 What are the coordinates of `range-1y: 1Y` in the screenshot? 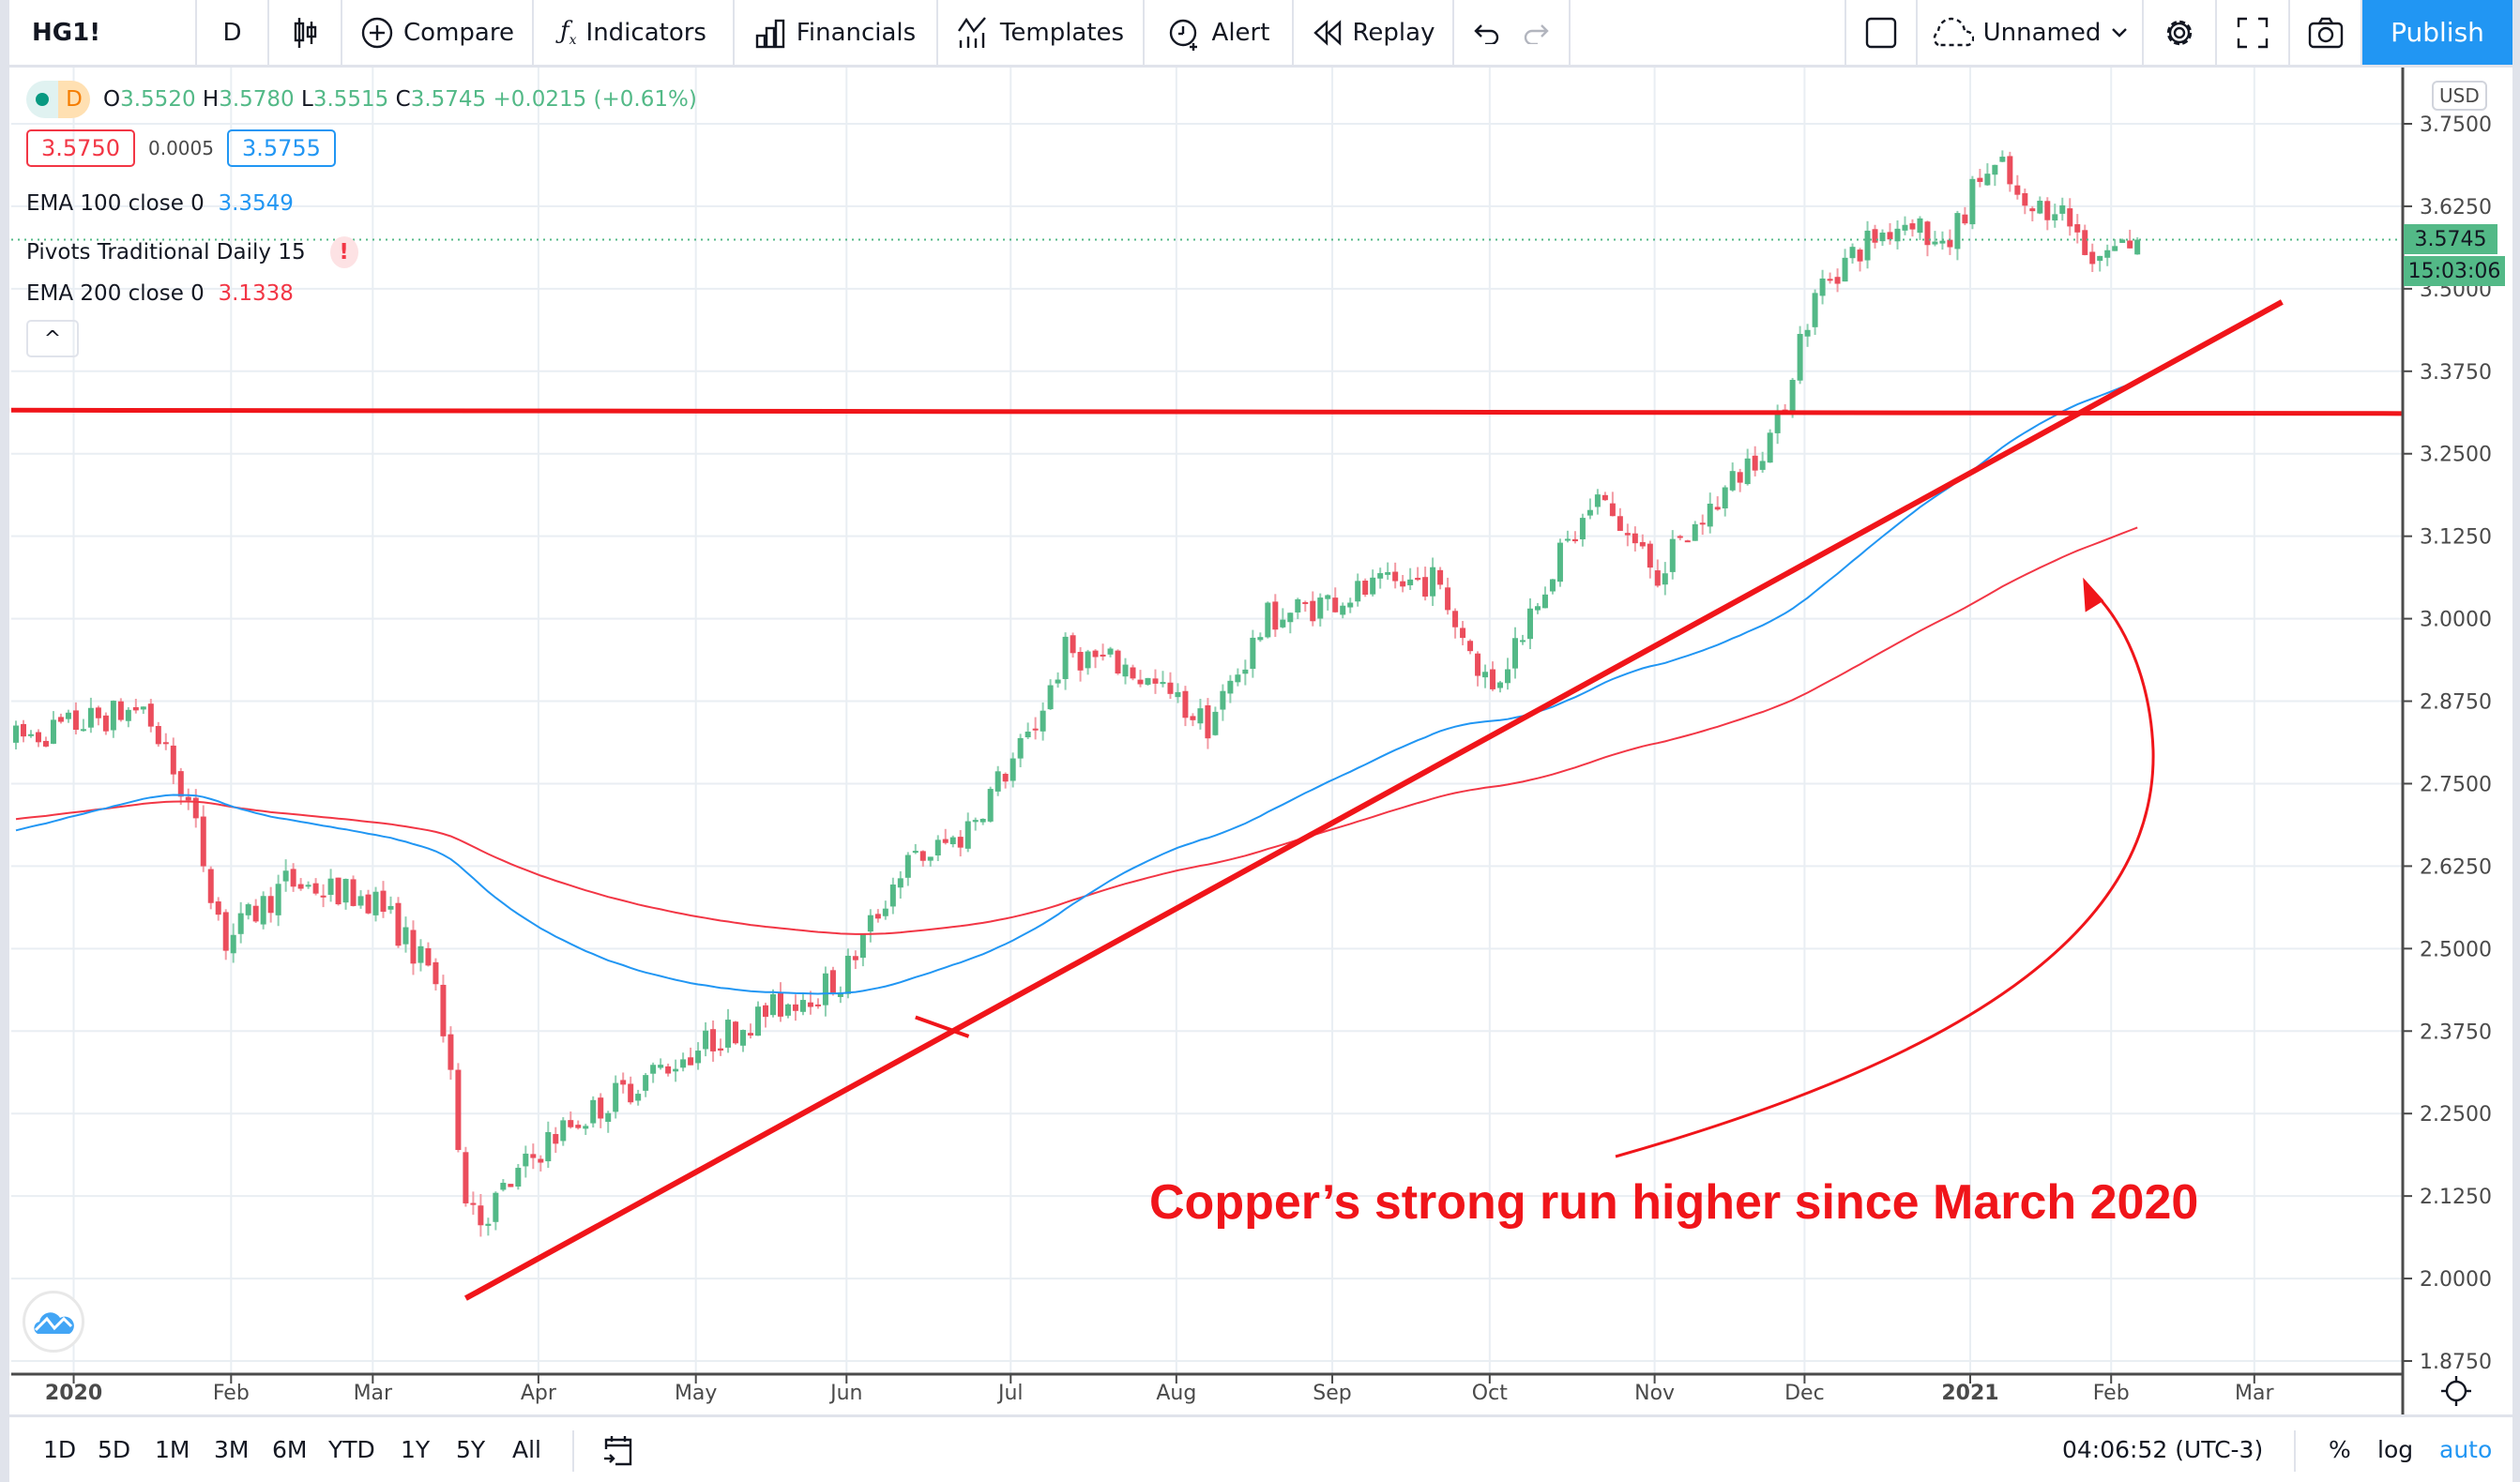 It's located at (416, 1450).